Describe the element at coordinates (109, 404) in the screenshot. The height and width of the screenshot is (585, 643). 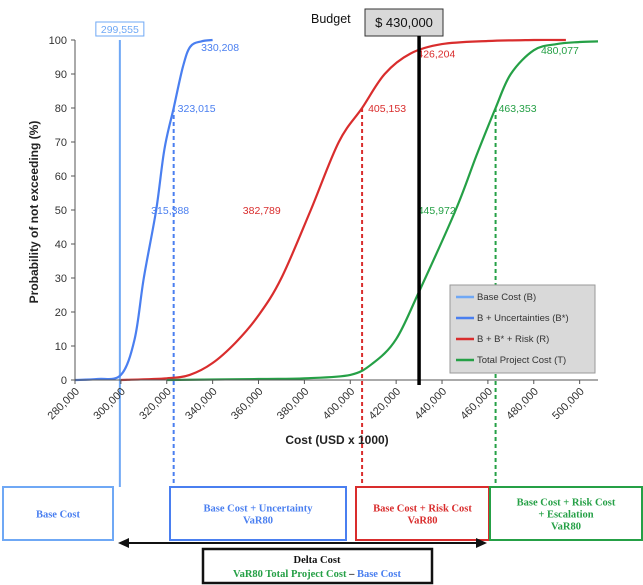
I see `x-tick-label: 300,000` at that location.